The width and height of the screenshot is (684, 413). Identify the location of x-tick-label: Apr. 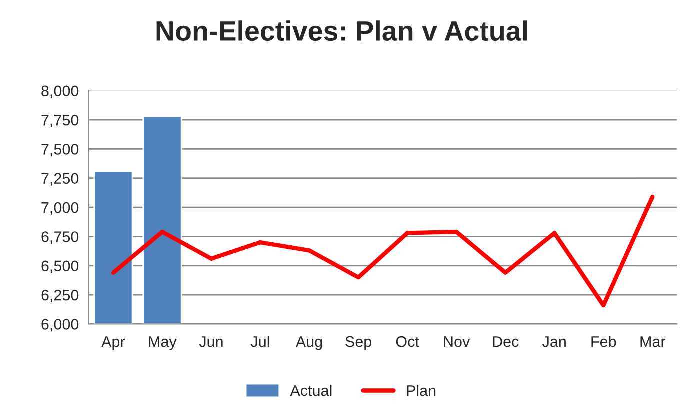
(114, 343).